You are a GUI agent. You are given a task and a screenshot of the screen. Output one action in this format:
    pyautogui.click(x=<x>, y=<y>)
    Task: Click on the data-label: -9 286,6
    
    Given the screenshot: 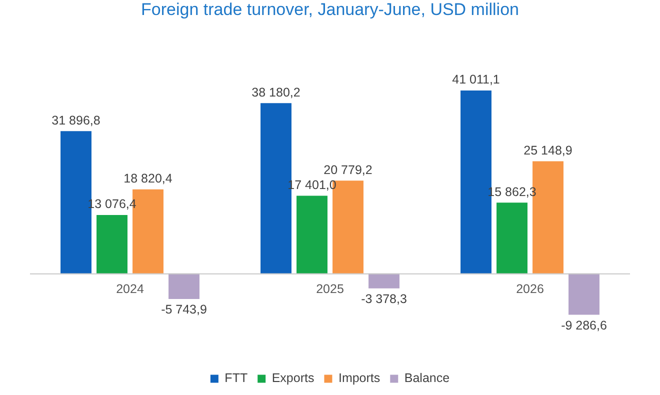 What is the action you would take?
    pyautogui.click(x=584, y=325)
    